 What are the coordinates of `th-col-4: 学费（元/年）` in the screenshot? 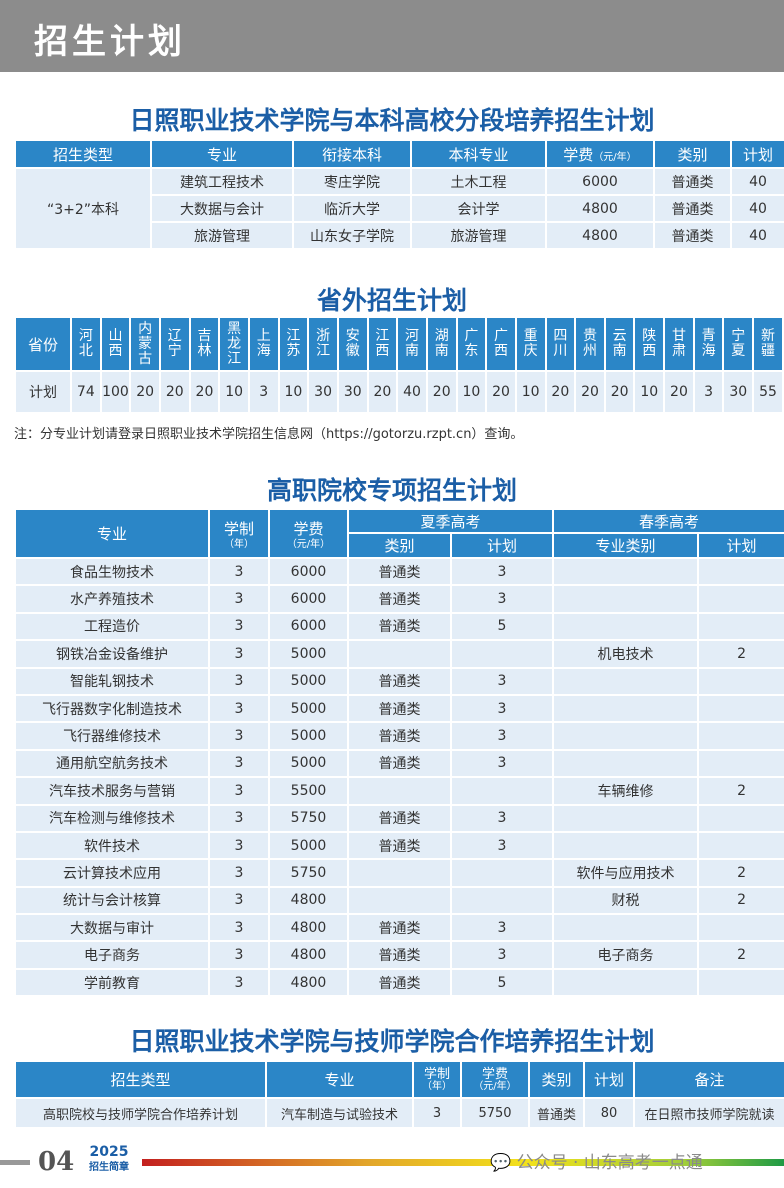 It's located at (600, 154).